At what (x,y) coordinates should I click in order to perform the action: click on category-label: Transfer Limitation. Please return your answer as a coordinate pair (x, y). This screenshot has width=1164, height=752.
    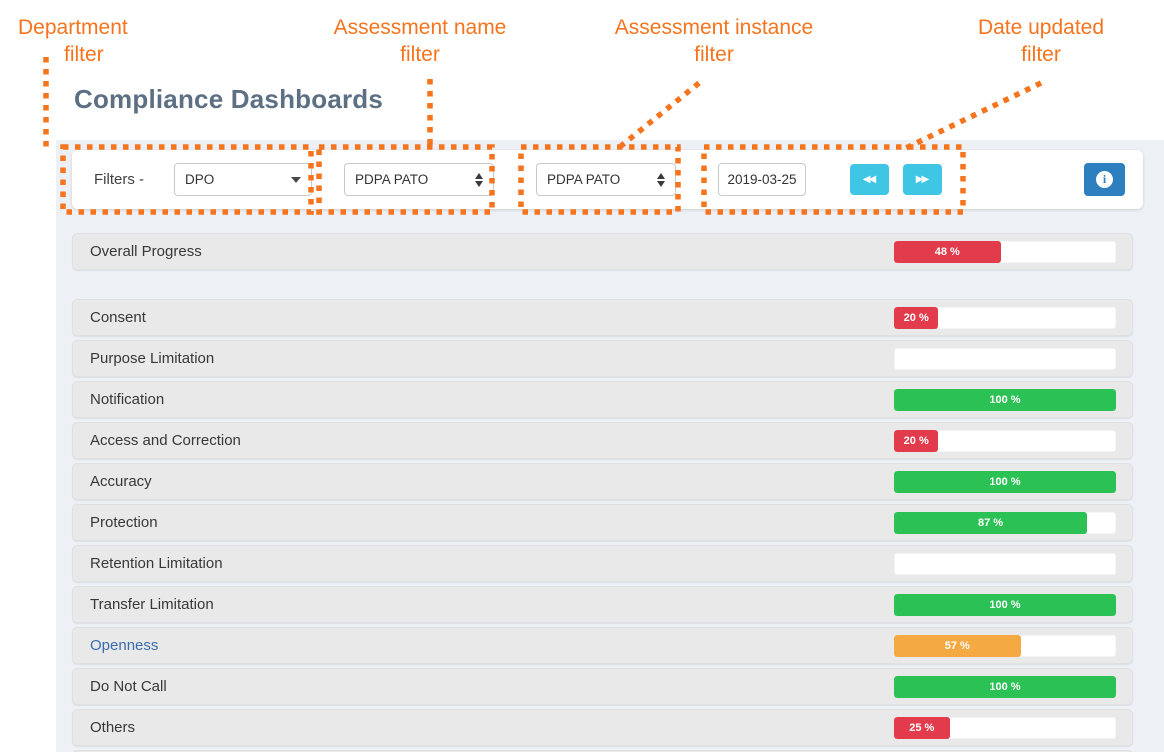
    Looking at the image, I should click on (152, 604).